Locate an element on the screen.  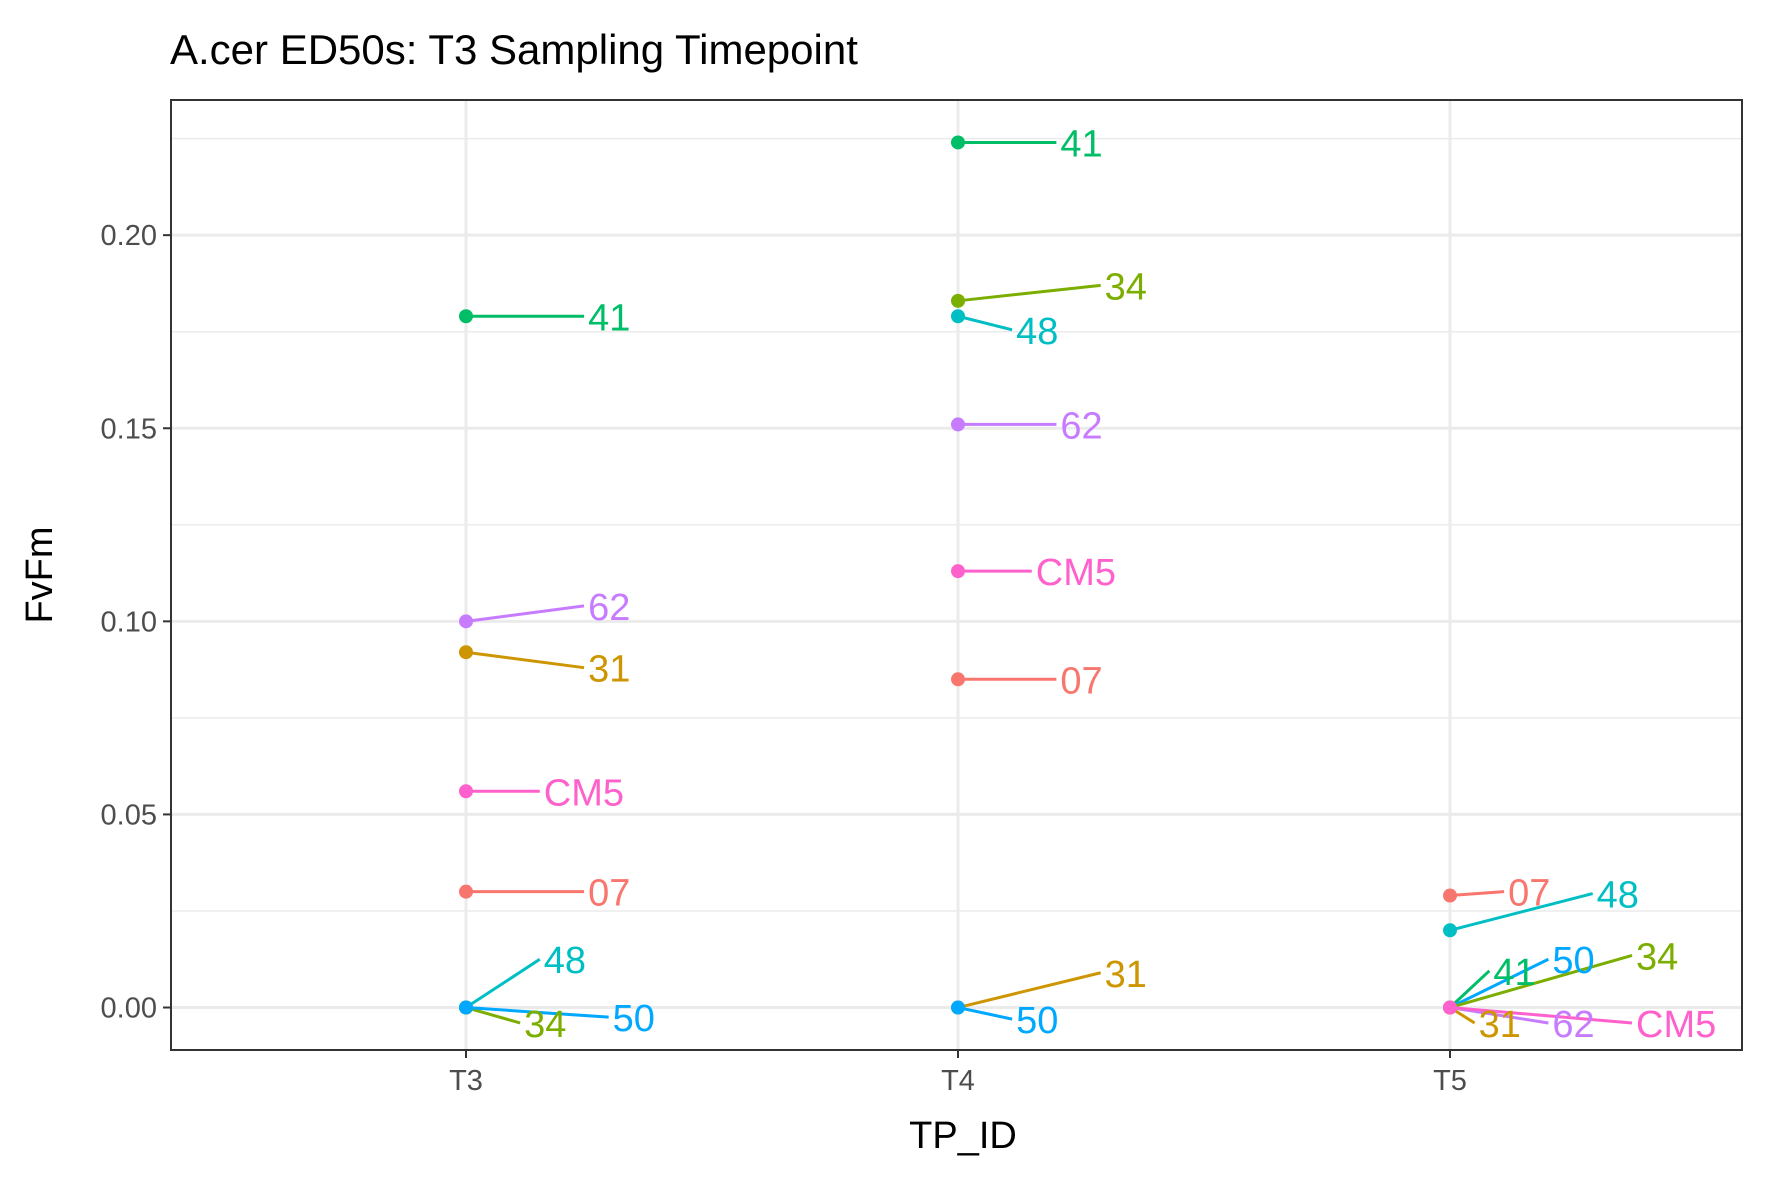
x-tick-label: T5 is located at coordinates (1450, 1081).